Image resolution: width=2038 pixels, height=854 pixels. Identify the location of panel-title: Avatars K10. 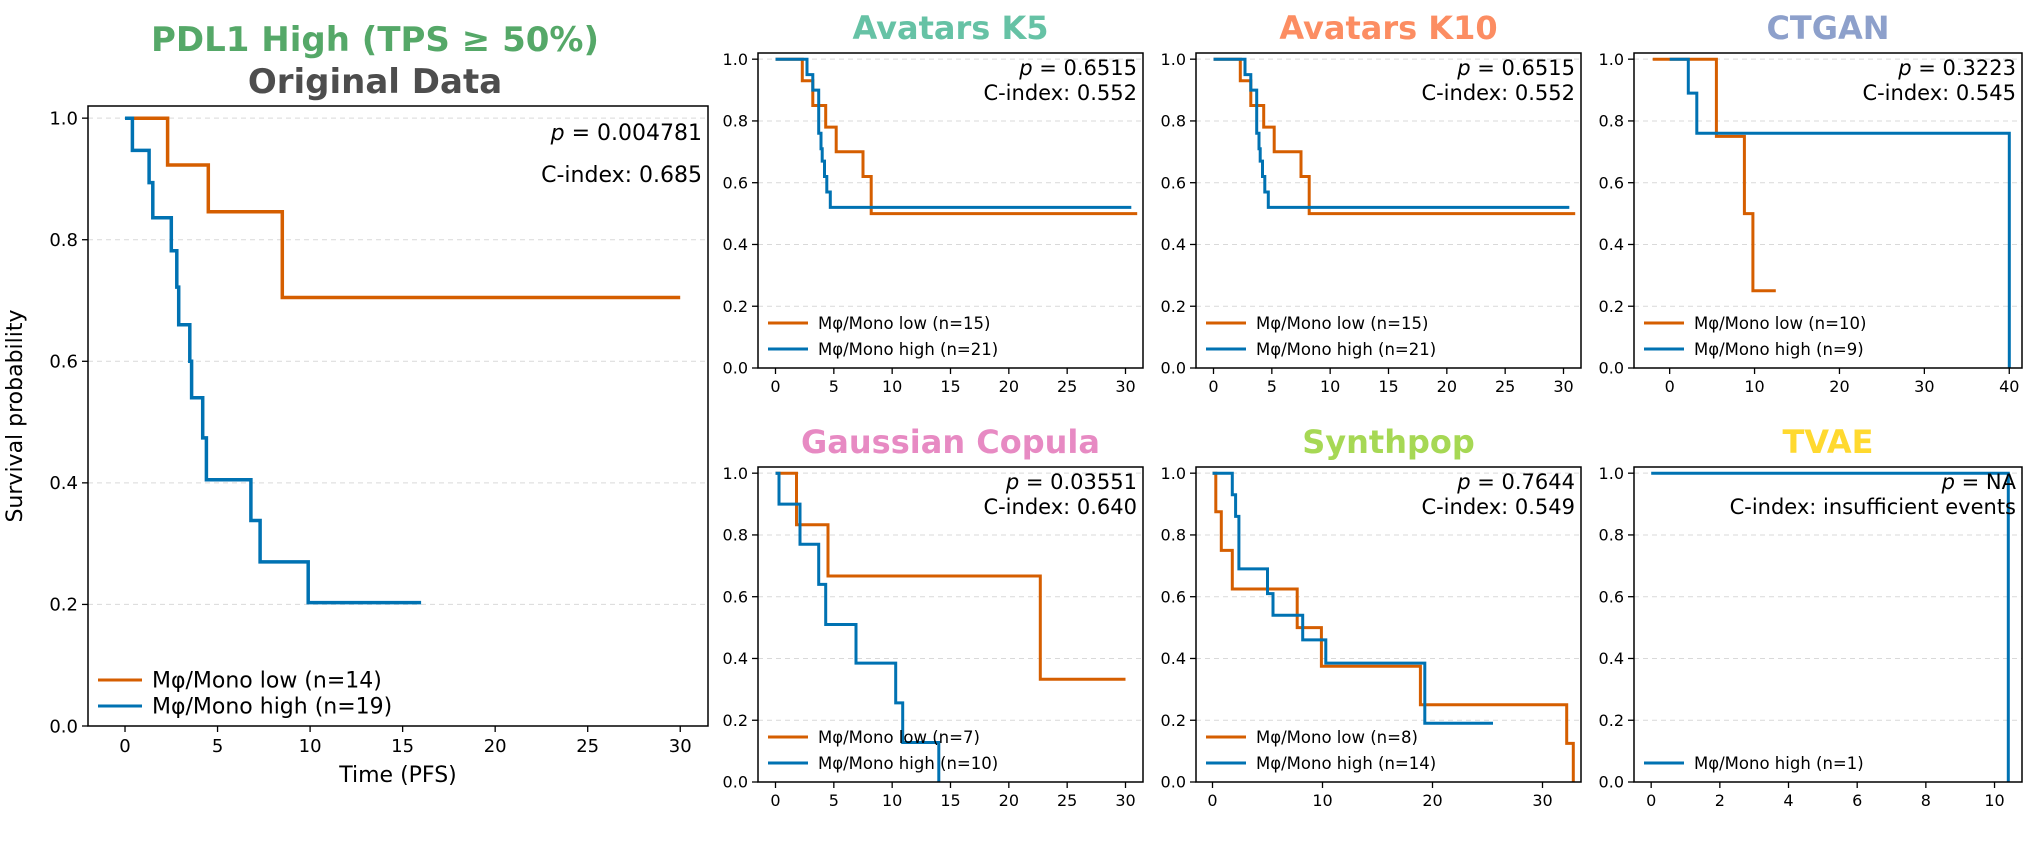
(1388, 28).